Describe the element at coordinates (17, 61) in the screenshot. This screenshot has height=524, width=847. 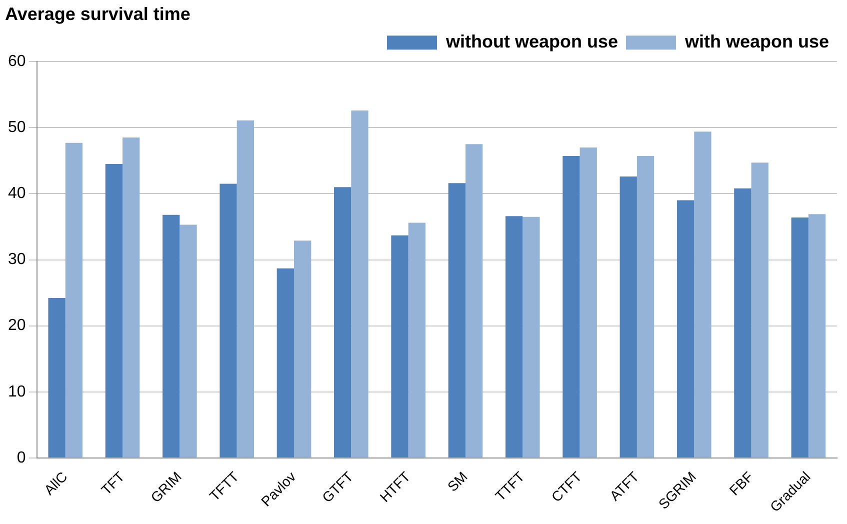
I see `y-tick-label: 60` at that location.